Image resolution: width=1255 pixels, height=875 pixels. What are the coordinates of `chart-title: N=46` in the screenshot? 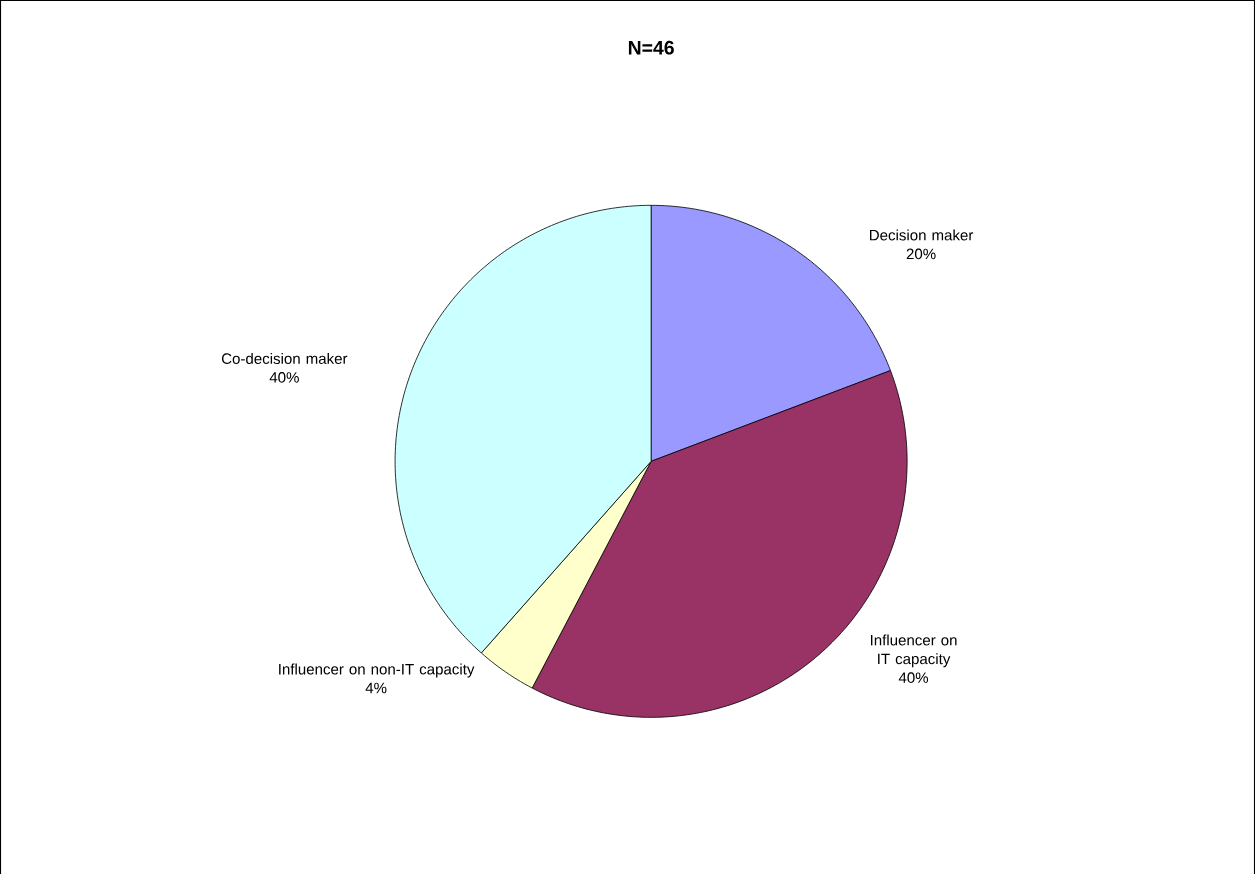 It's located at (651, 48).